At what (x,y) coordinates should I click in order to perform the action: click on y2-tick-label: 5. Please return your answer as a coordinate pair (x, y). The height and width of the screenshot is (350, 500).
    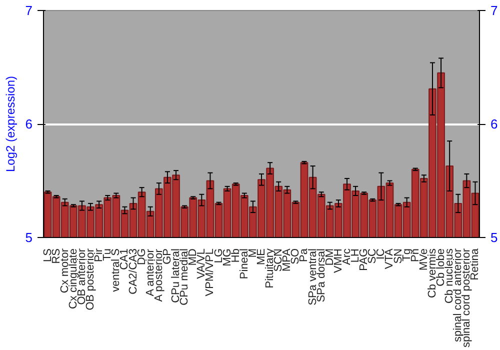
    Looking at the image, I should click on (494, 237).